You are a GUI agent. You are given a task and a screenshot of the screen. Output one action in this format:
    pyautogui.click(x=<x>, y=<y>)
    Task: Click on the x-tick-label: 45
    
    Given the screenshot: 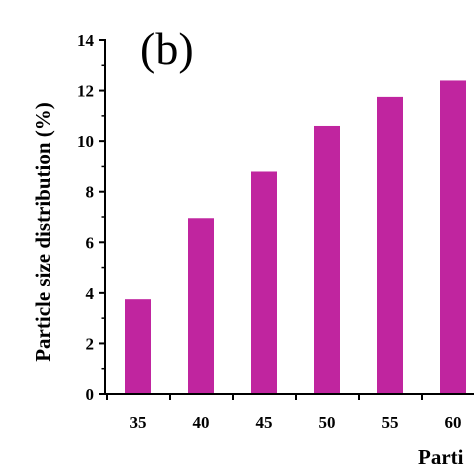 What is the action you would take?
    pyautogui.click(x=264, y=422)
    